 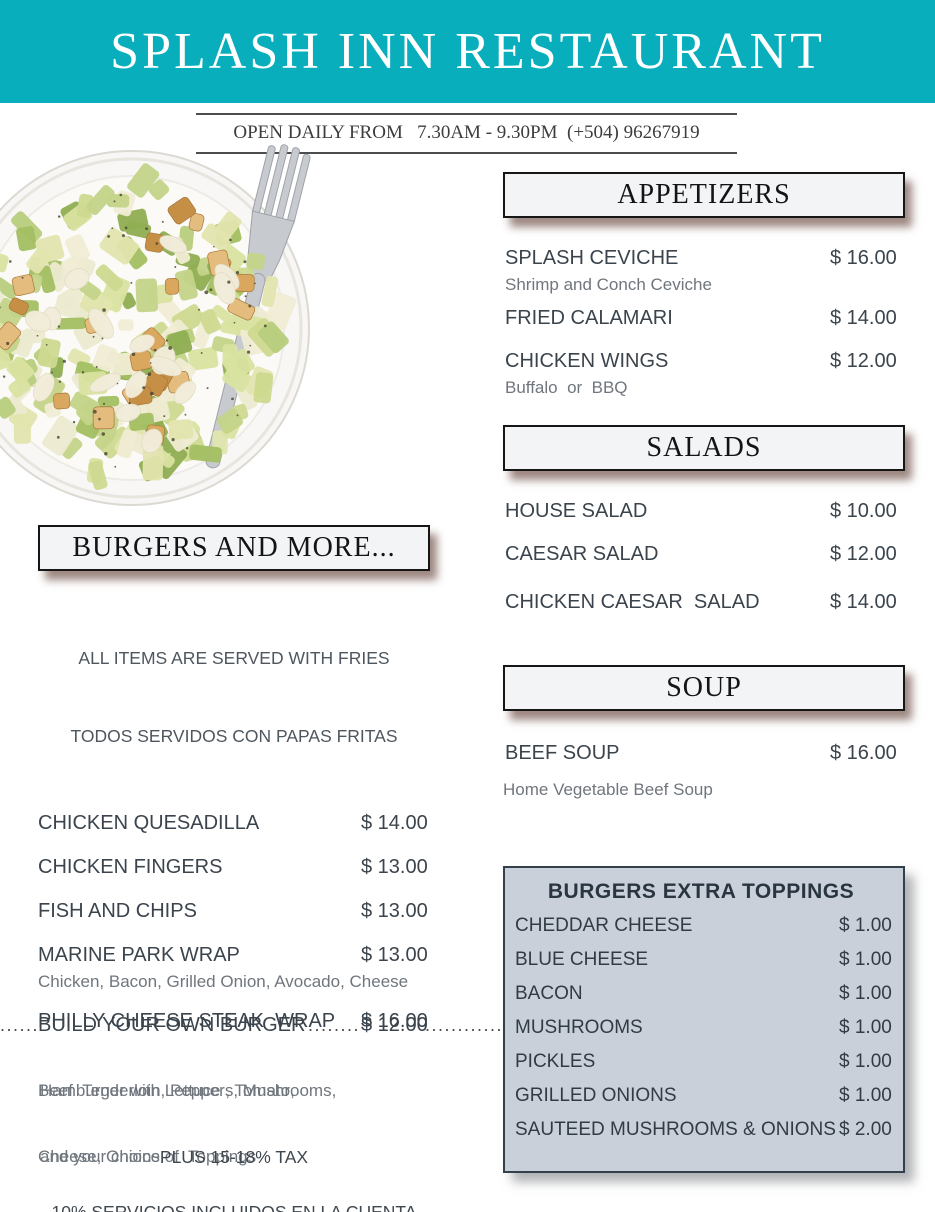 I want to click on header-banner: SPLASH INN RESTAURANT, so click(x=467, y=51).